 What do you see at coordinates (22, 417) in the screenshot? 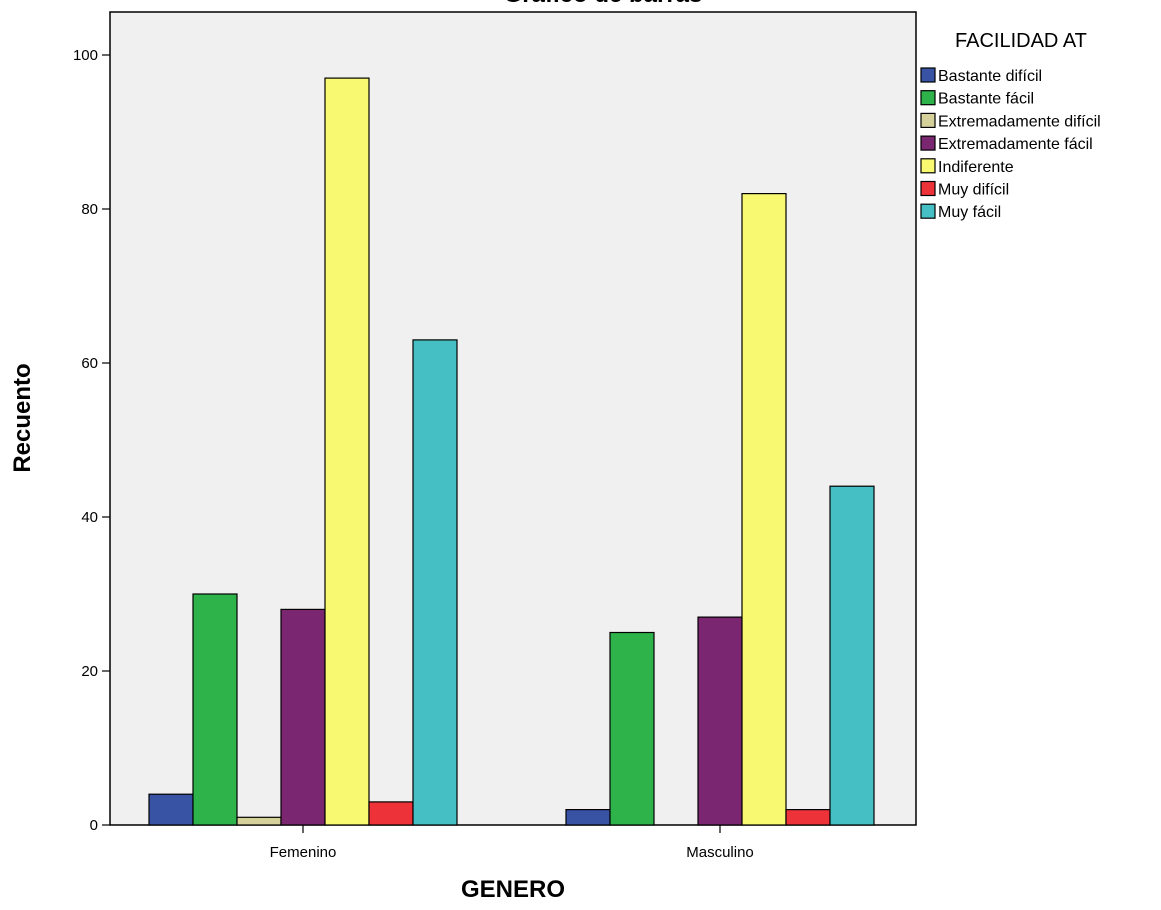
I see `y-axis-title: Recuento` at bounding box center [22, 417].